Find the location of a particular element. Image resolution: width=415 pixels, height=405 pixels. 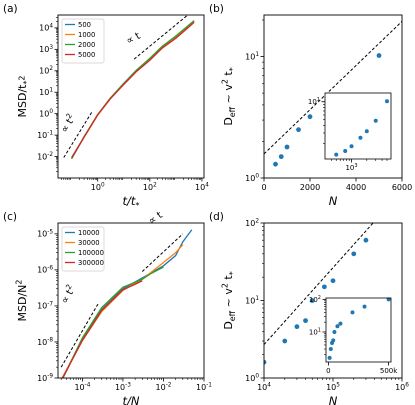

panel-c-x-tick-label: 10-2 is located at coordinates (164, 387).